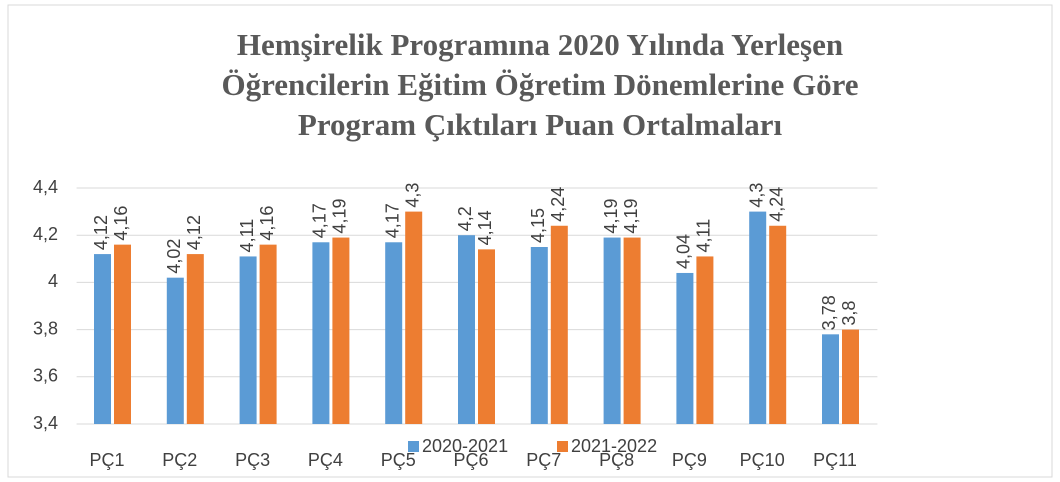  What do you see at coordinates (465, 218) in the screenshot?
I see `data-label: 4,2` at bounding box center [465, 218].